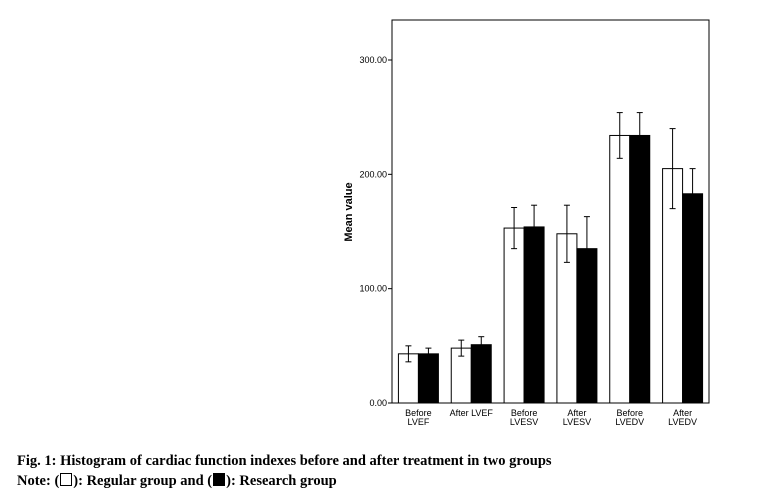 This screenshot has height=497, width=761. What do you see at coordinates (524, 422) in the screenshot?
I see `x-tick-label-2-1: LVESV` at bounding box center [524, 422].